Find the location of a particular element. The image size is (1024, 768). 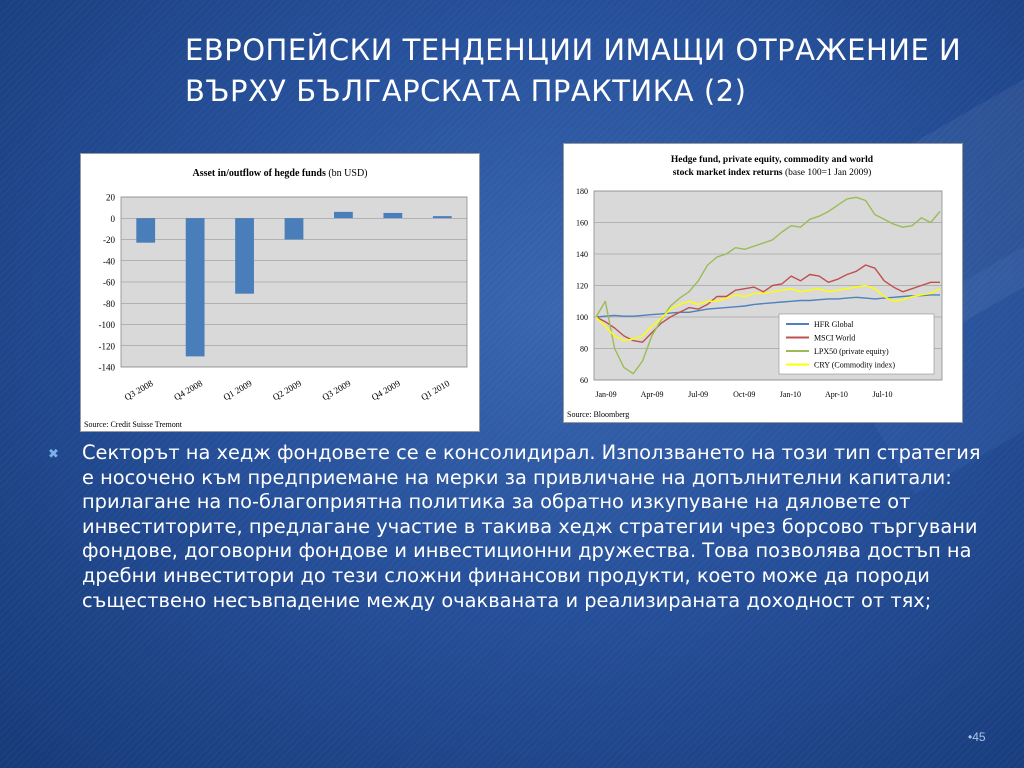

x-tick-label: Q1 2009 is located at coordinates (238, 390).